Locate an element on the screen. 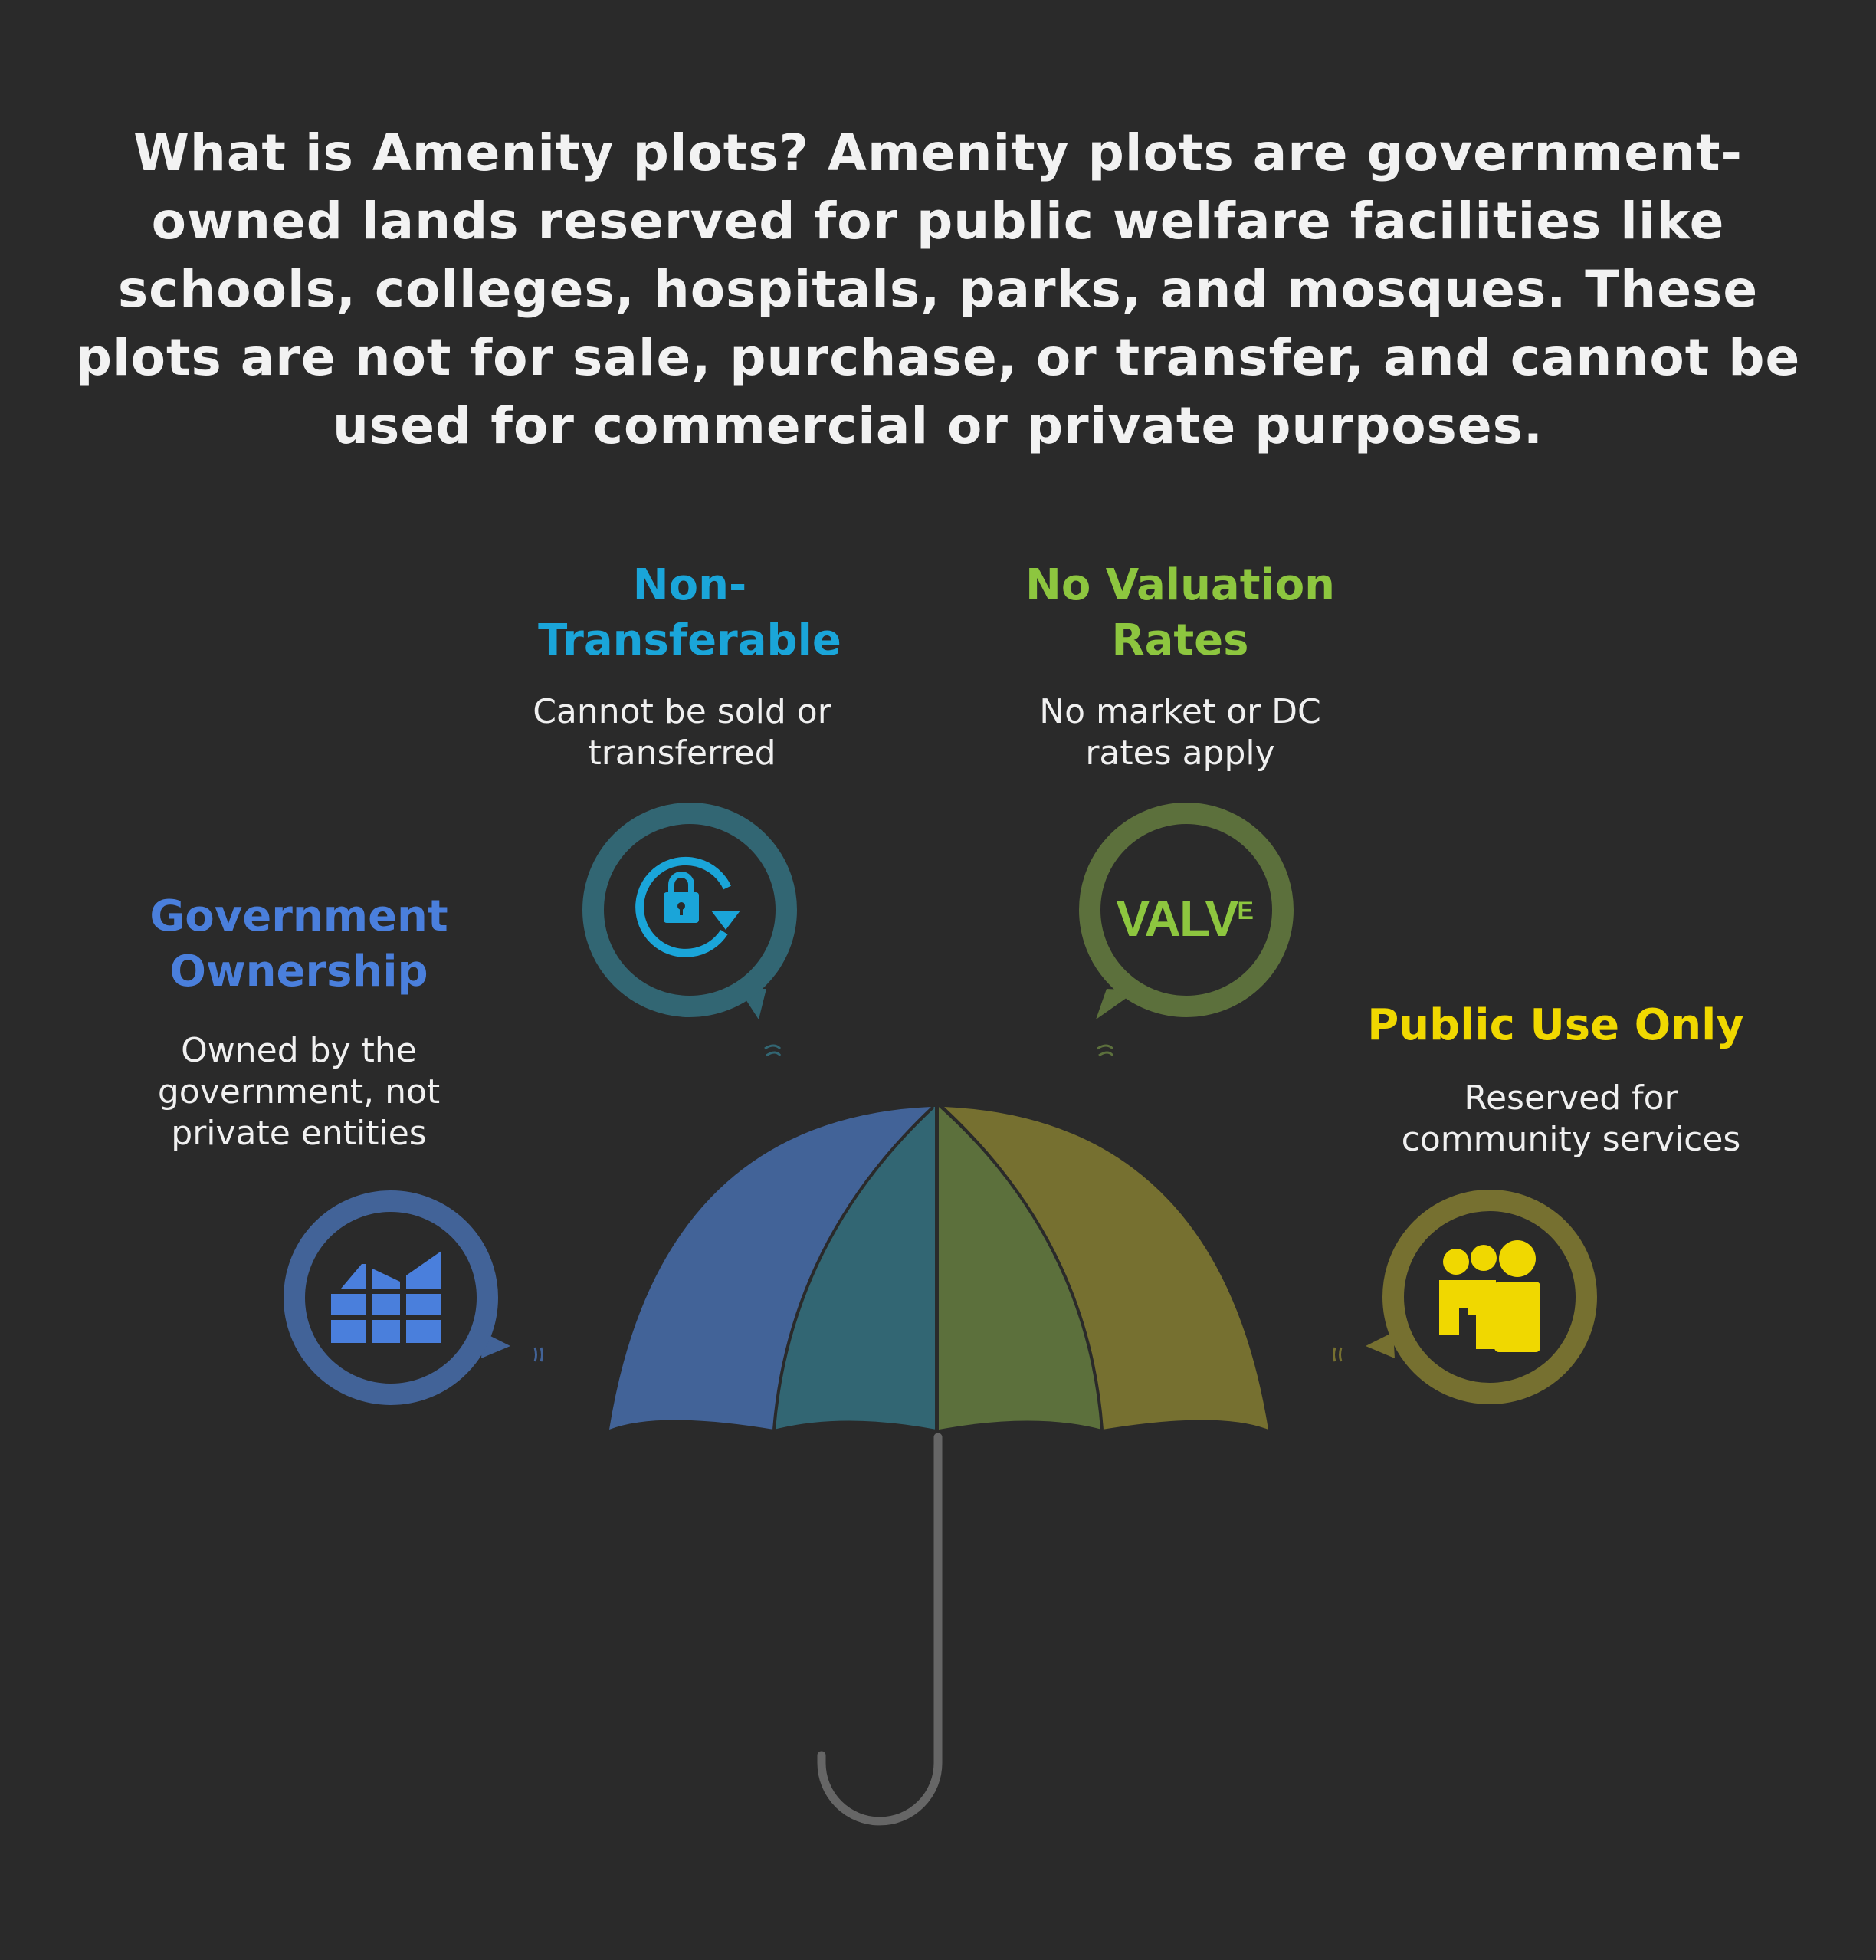 The image size is (1876, 1960). description-non-transferable: Cannot be sold or transferred is located at coordinates (682, 732).